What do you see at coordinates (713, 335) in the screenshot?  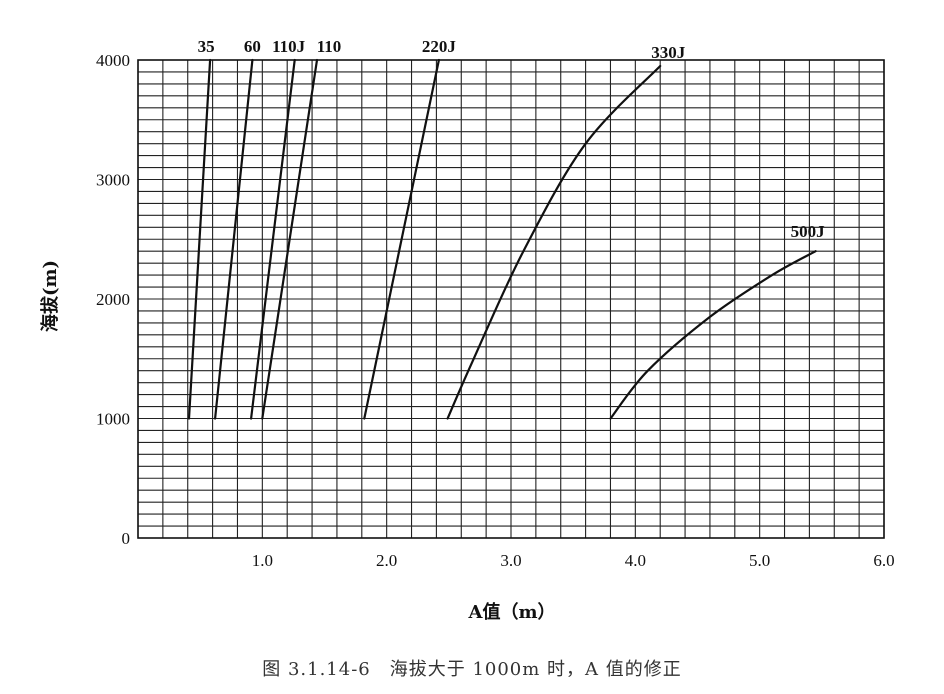 I see `series-line-500j` at bounding box center [713, 335].